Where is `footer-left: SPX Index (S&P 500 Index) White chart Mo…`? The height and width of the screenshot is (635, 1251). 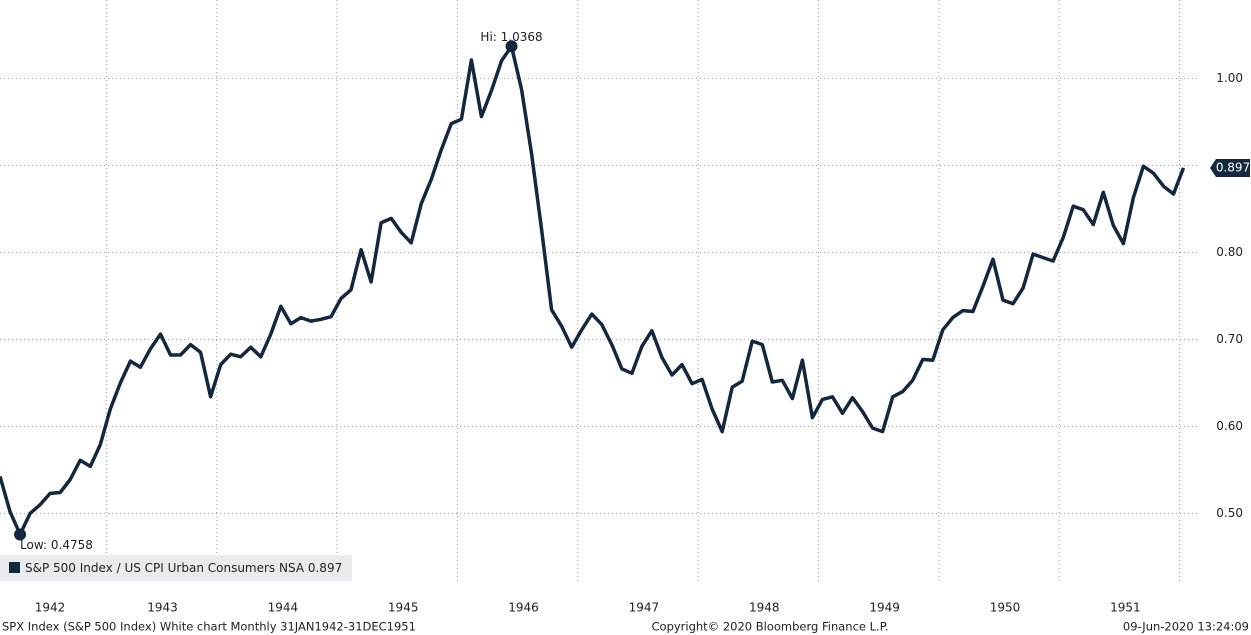
footer-left: SPX Index (S&P 500 Index) White chart Mo… is located at coordinates (209, 627).